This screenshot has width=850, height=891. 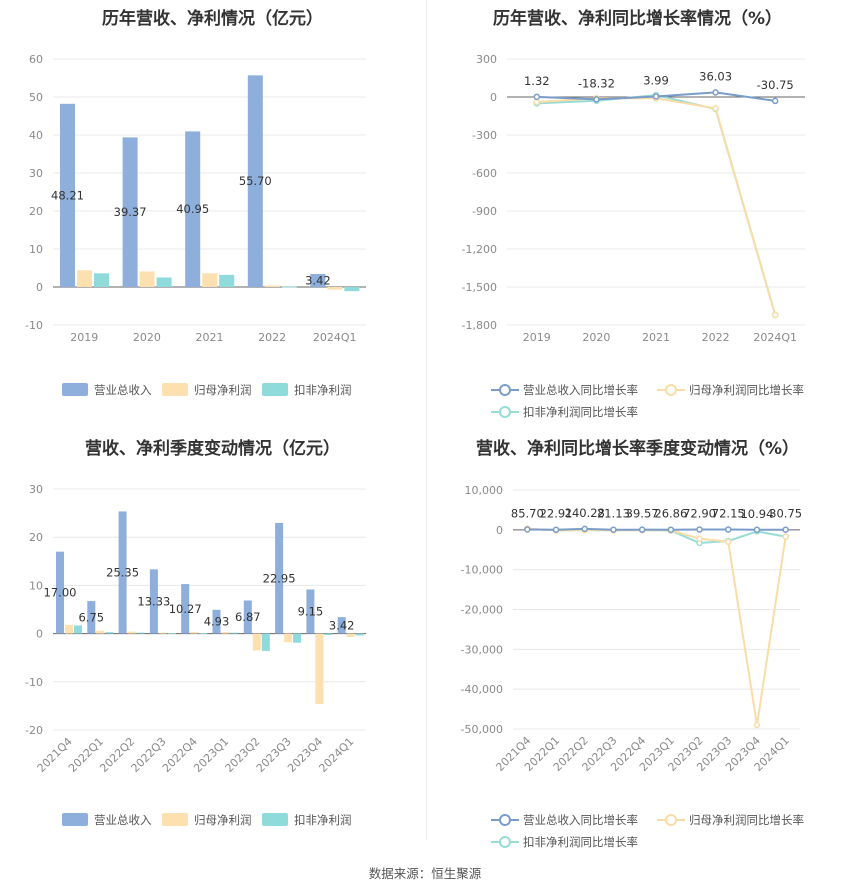 What do you see at coordinates (699, 514) in the screenshot?
I see `data-label: 72.90` at bounding box center [699, 514].